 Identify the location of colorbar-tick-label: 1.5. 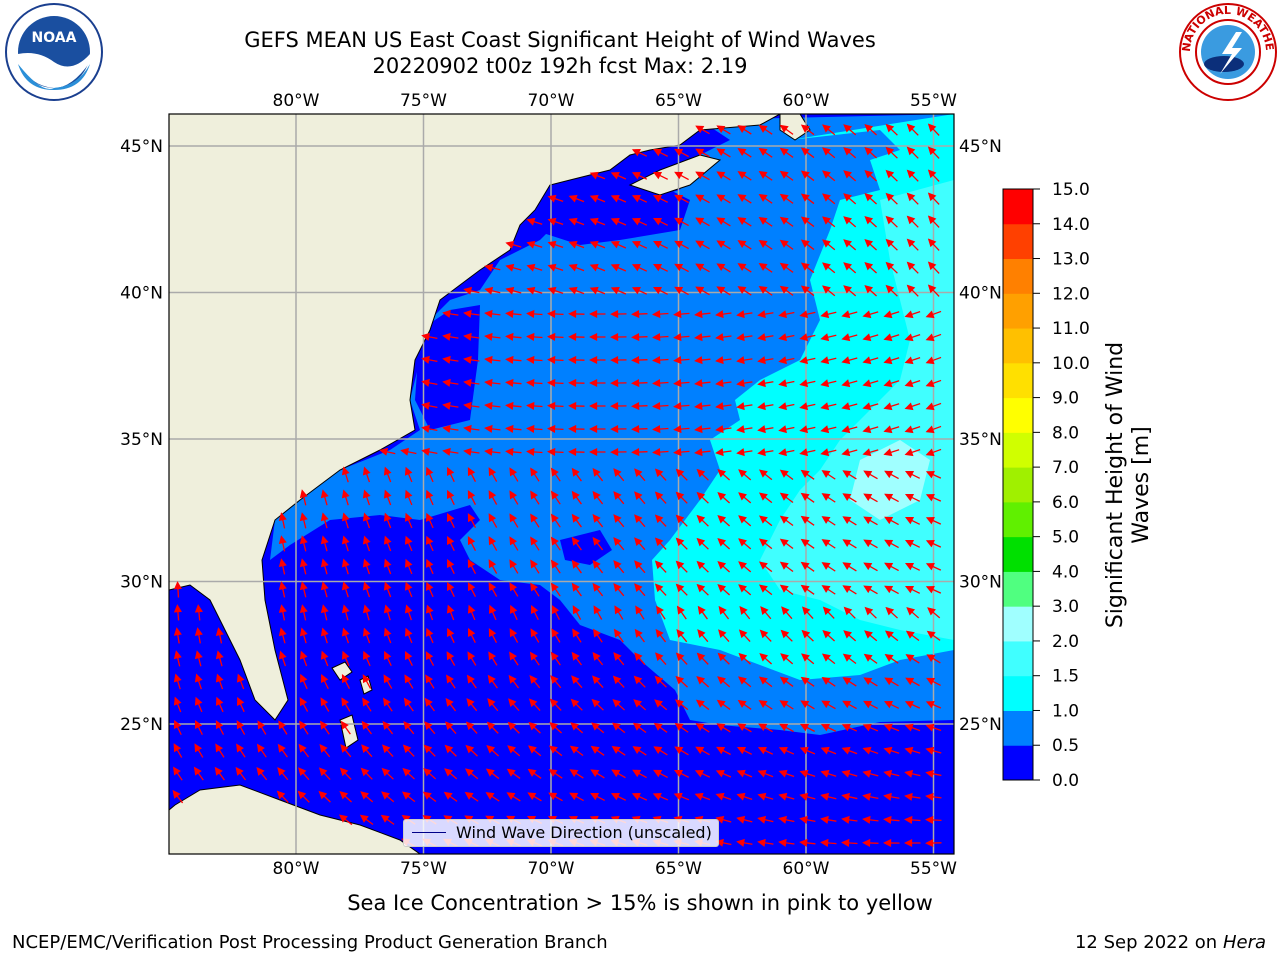
(1065, 677).